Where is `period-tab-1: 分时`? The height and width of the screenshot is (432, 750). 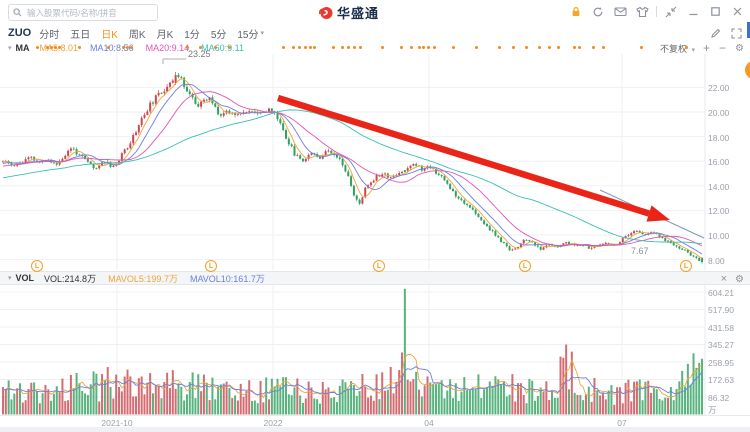 period-tab-1: 分时 is located at coordinates (49, 35).